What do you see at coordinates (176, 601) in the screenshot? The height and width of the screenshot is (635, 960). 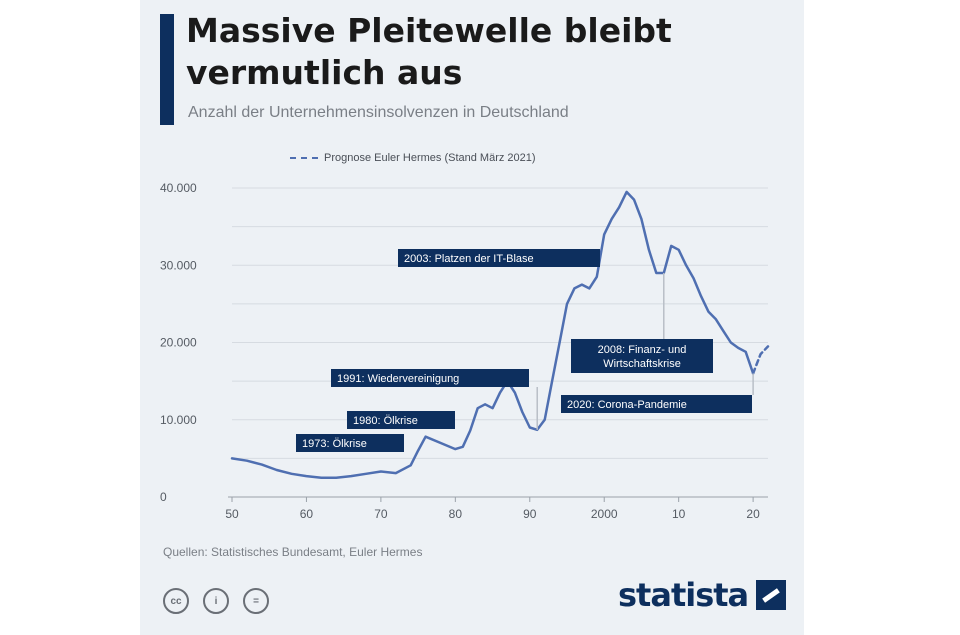 I see `cc-icon: cc` at bounding box center [176, 601].